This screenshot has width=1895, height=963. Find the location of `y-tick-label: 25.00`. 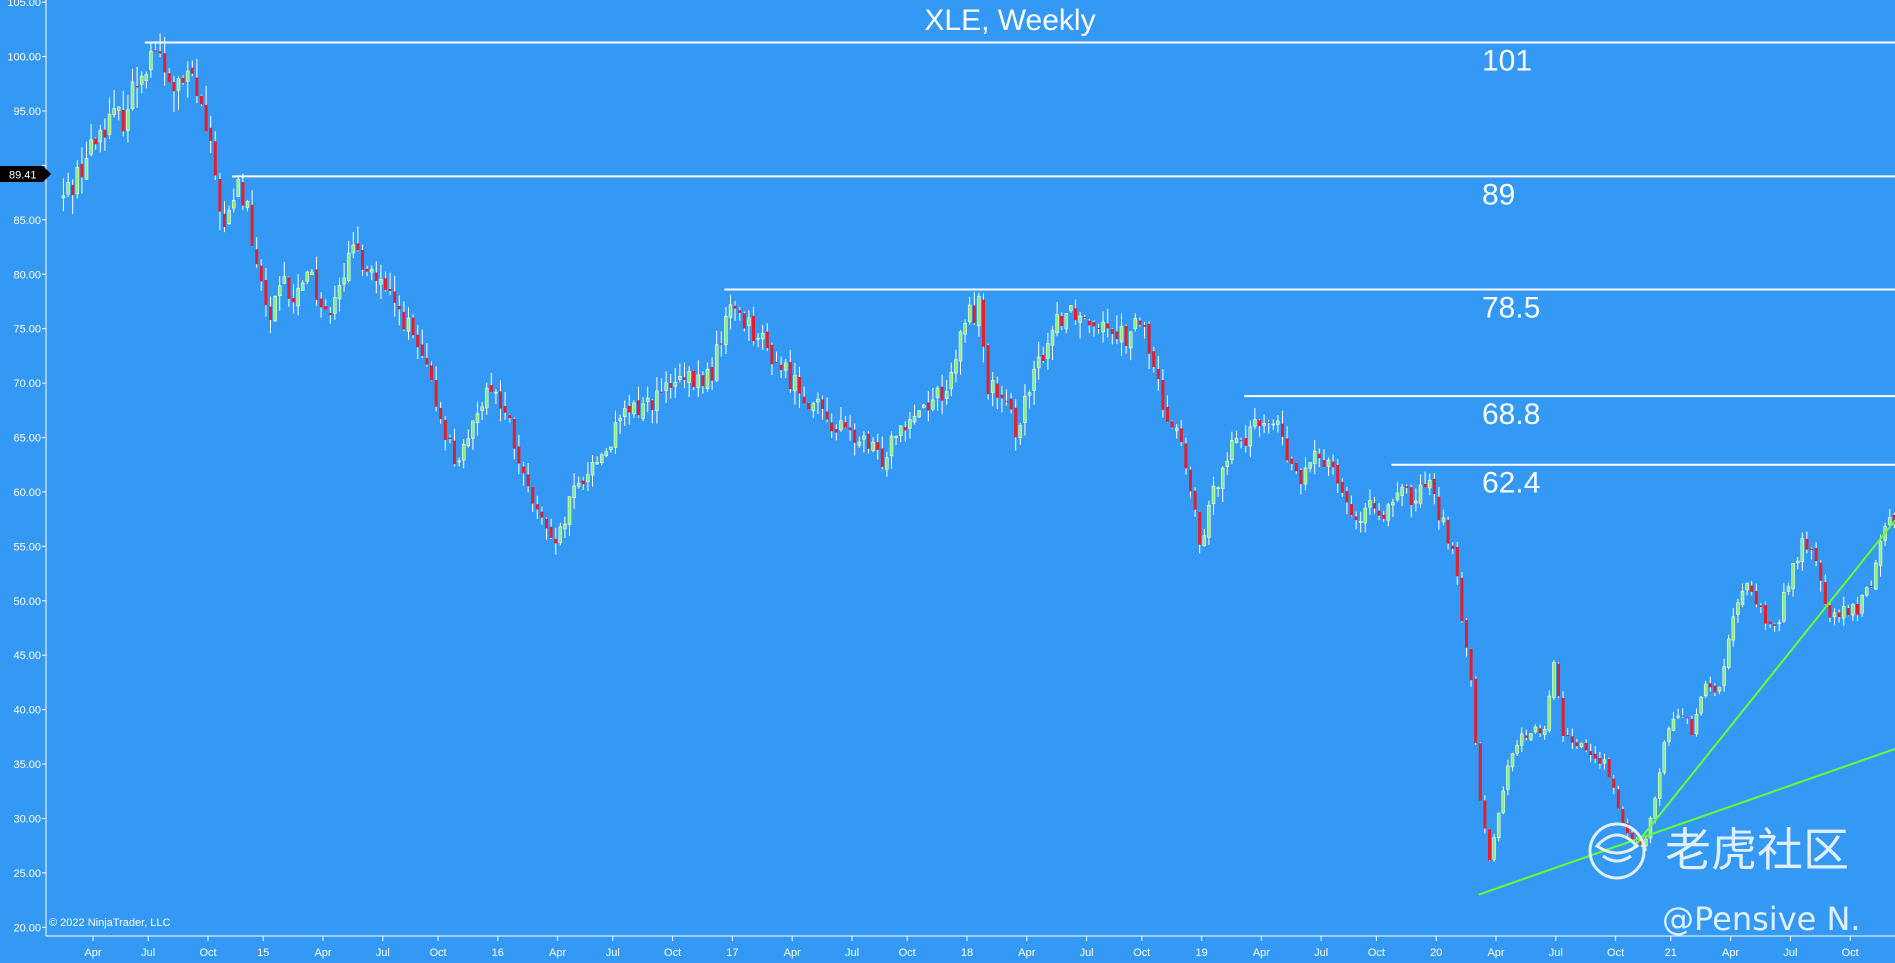

y-tick-label: 25.00 is located at coordinates (27, 874).